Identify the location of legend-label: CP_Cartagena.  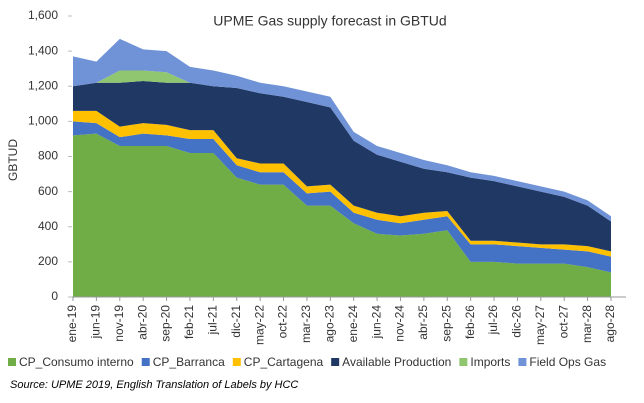
(284, 362).